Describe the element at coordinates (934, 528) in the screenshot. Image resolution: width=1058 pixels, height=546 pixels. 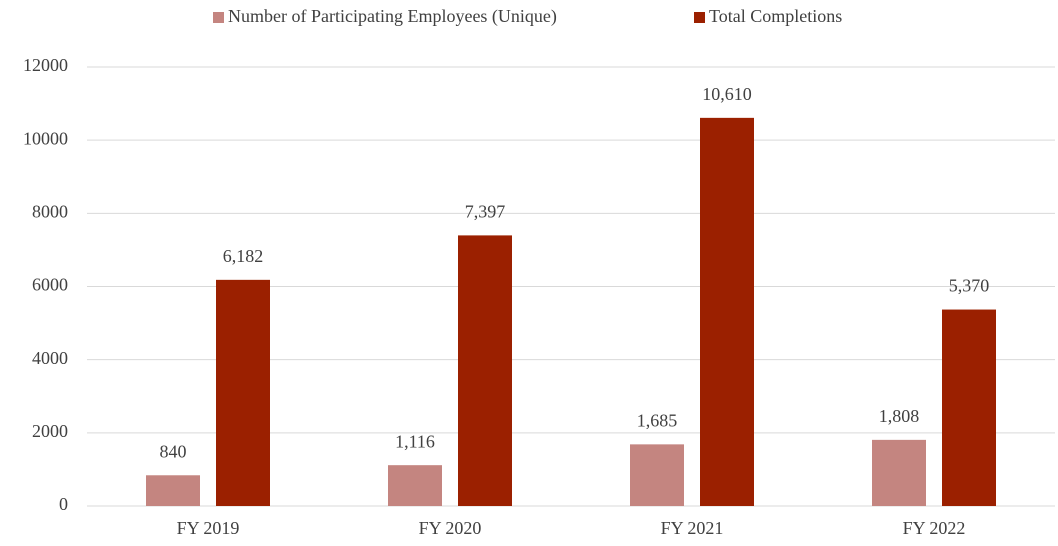
I see `x-tick-label: FY 2022` at that location.